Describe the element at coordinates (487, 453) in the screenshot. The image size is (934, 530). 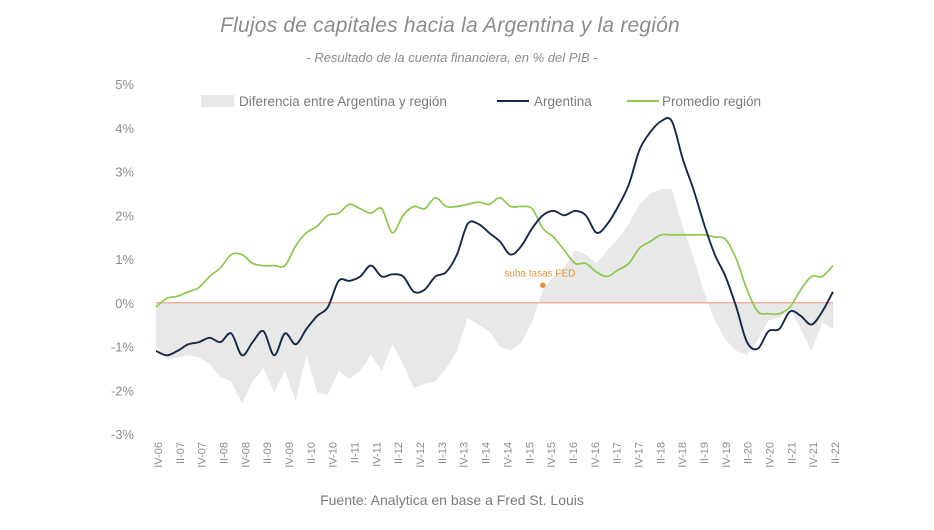
I see `x-tick-label: II-14` at that location.